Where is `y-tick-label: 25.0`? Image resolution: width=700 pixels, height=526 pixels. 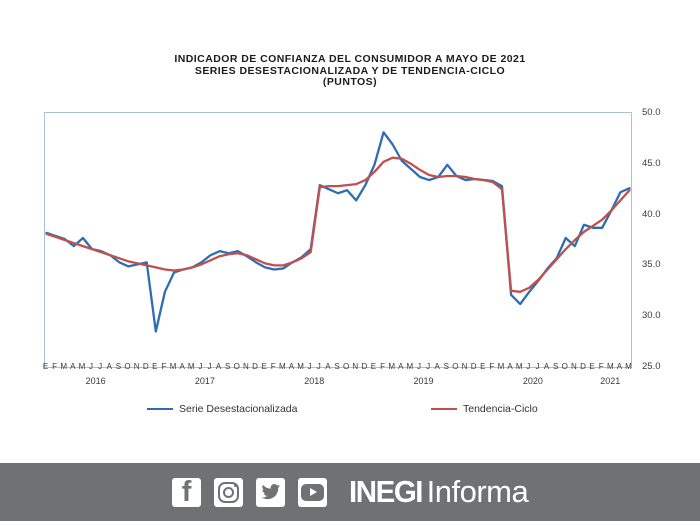 y-tick-label: 25.0 is located at coordinates (651, 366).